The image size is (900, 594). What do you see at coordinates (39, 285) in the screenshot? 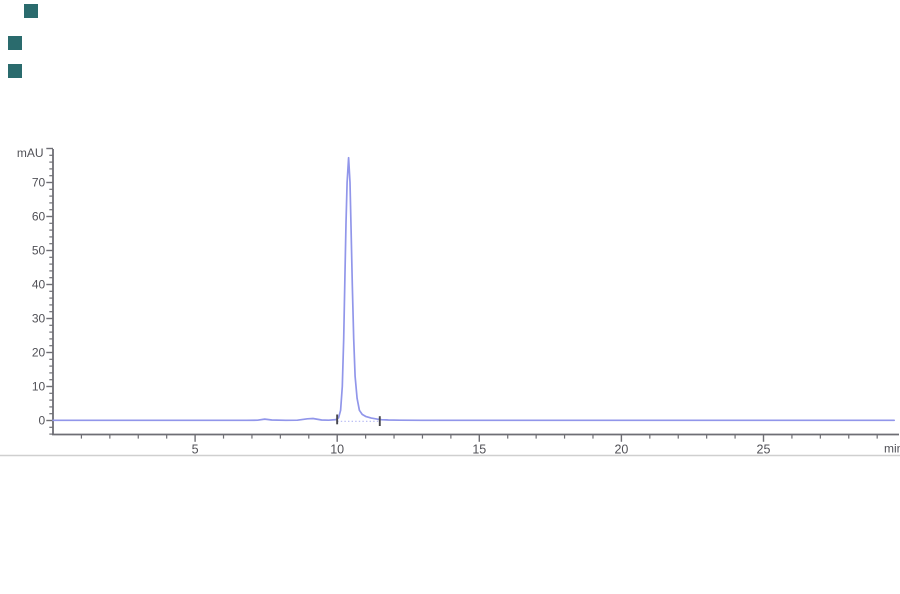
I see `y-tick-label: 40` at bounding box center [39, 285].